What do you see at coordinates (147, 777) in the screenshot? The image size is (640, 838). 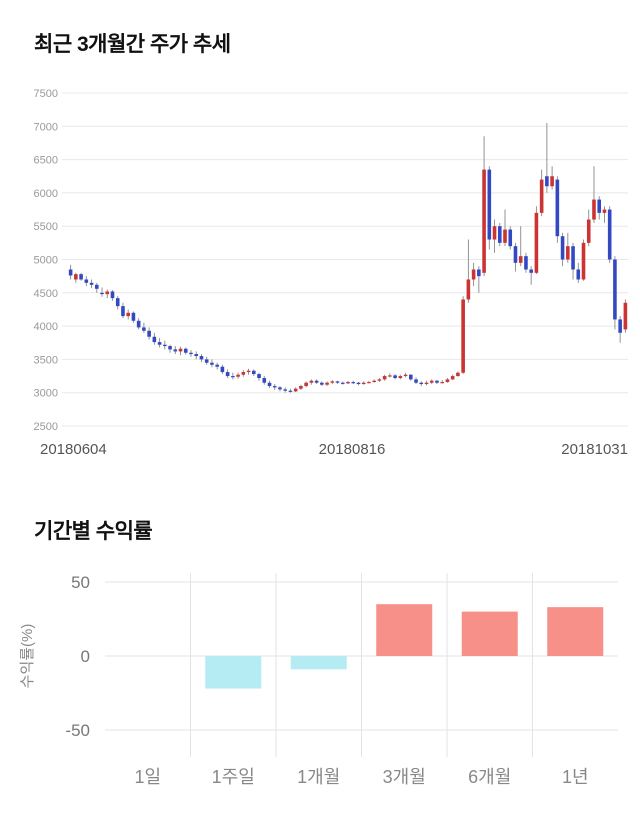 I see `x-axis-category-label: 1일` at bounding box center [147, 777].